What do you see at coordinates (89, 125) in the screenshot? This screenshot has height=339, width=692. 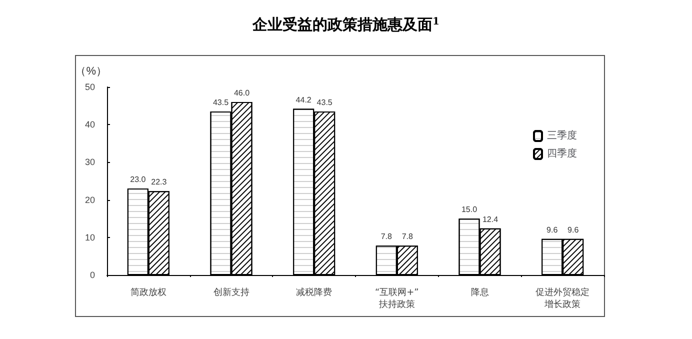 I see `y-tick-label: 40` at bounding box center [89, 125].